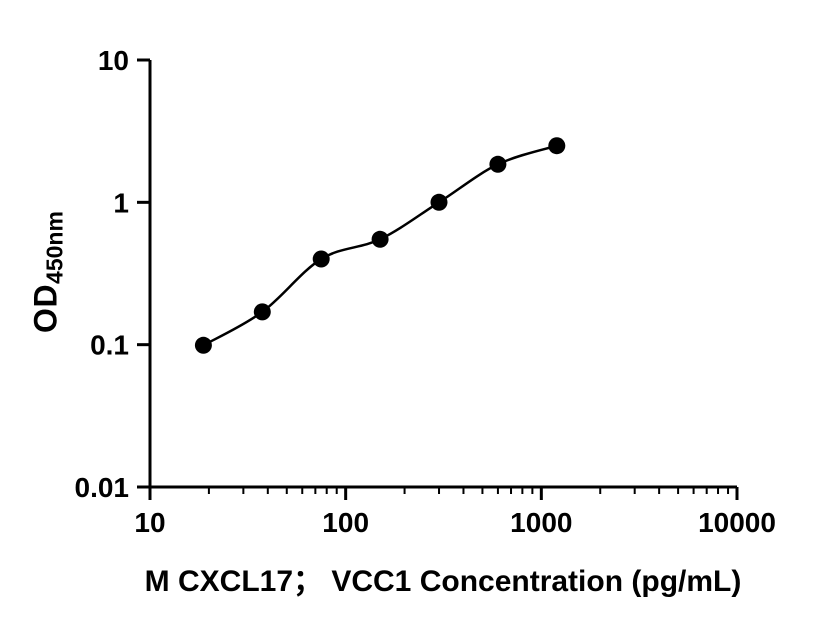  I want to click on x-tick-label: 1000, so click(541, 522).